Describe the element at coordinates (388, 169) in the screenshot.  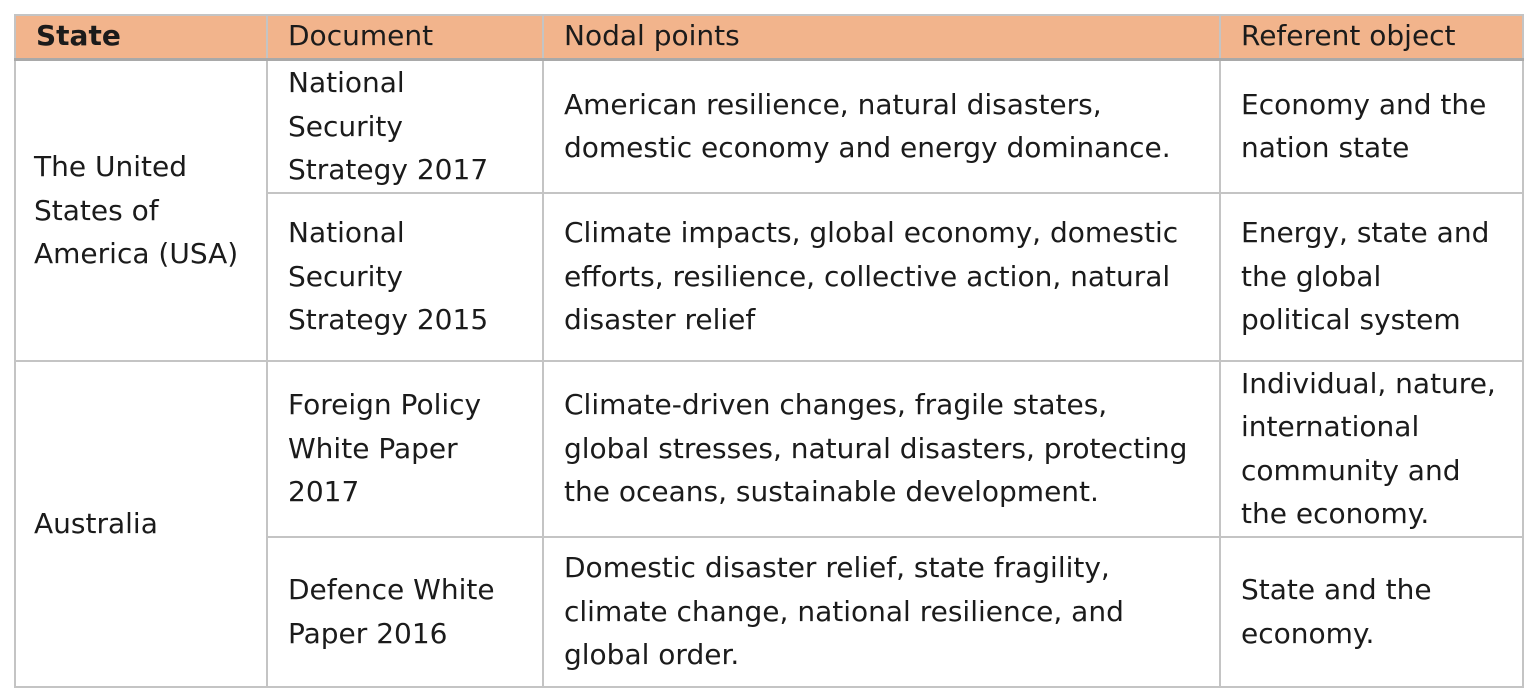
I see `document-line: Strategy 2017` at that location.